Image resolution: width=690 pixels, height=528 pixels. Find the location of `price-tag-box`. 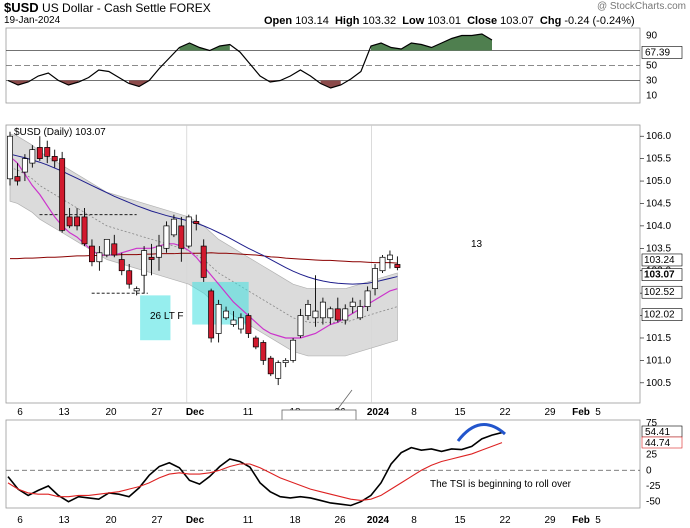

price-tag-box is located at coordinates (662, 274).